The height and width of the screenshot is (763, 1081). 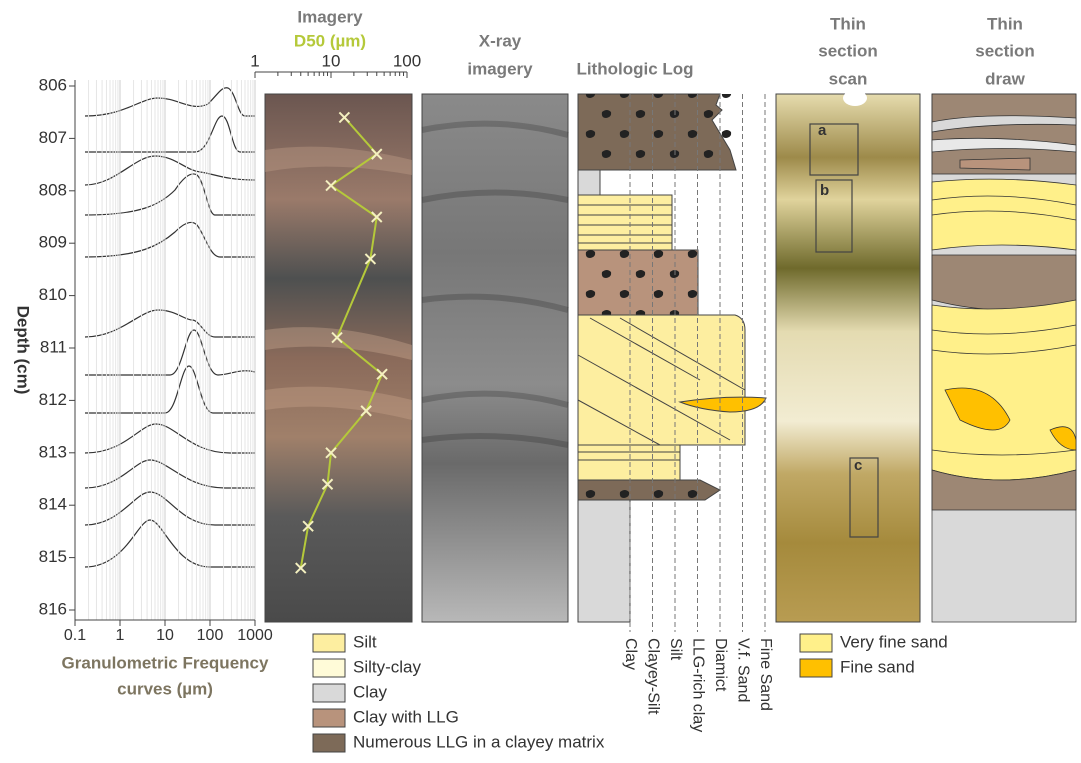 I want to click on xray-image, so click(x=495, y=358).